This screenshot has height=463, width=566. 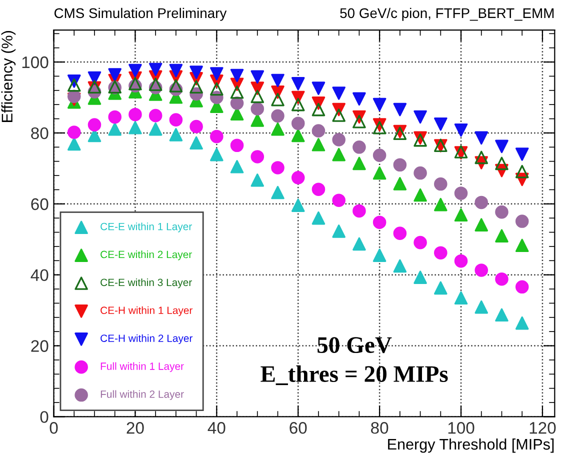 What do you see at coordinates (39, 204) in the screenshot?
I see `y-tick-label: 60` at bounding box center [39, 204].